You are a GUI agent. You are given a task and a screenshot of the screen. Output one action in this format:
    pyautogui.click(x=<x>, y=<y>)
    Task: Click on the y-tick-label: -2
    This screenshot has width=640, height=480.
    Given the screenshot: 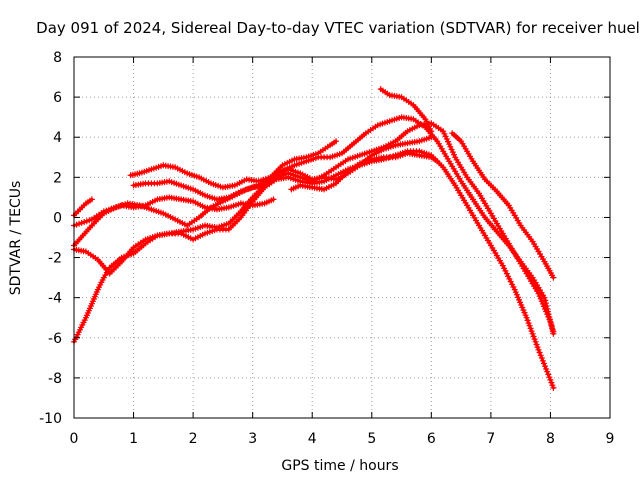 What is the action you would take?
    pyautogui.click(x=55, y=259)
    